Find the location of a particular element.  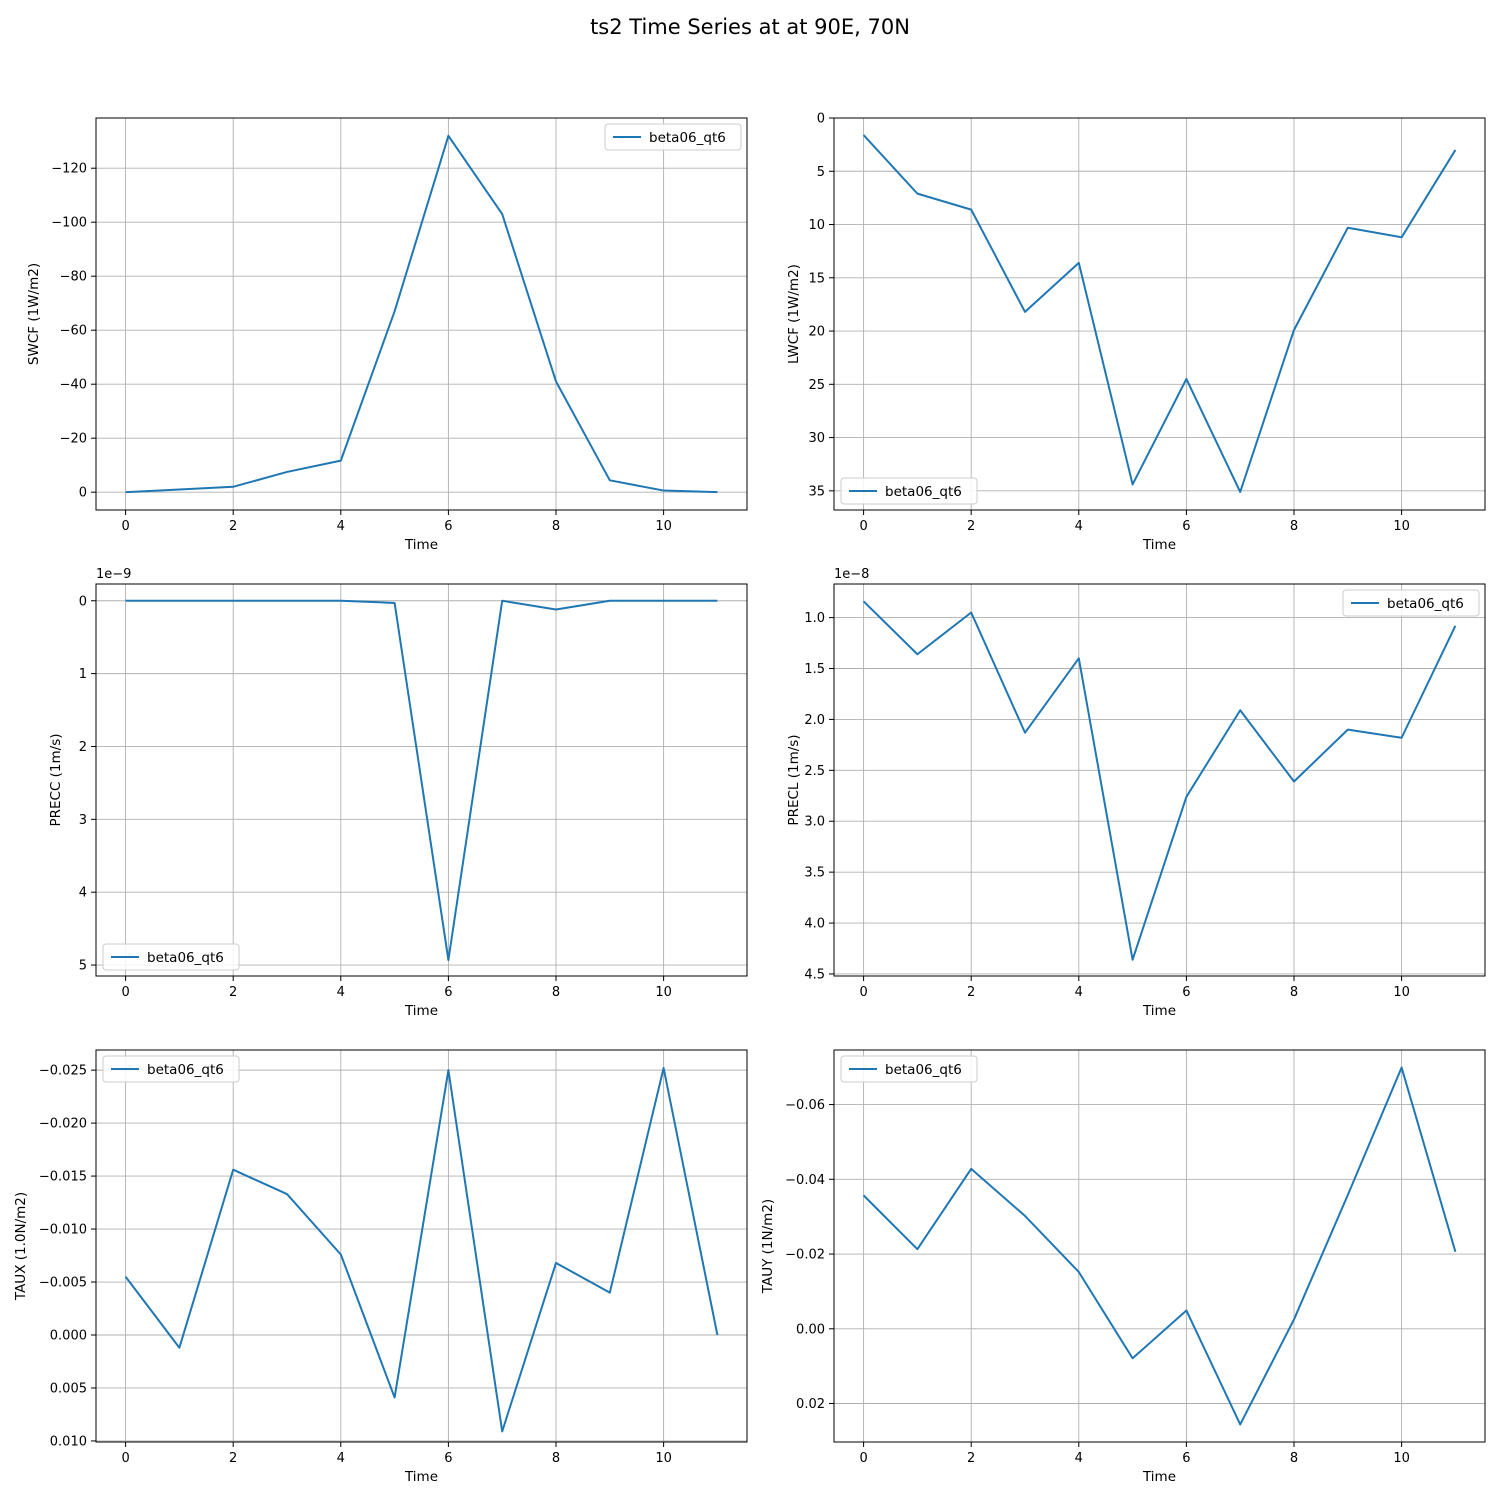

y-tick-label: 0.000 is located at coordinates (68, 1335).